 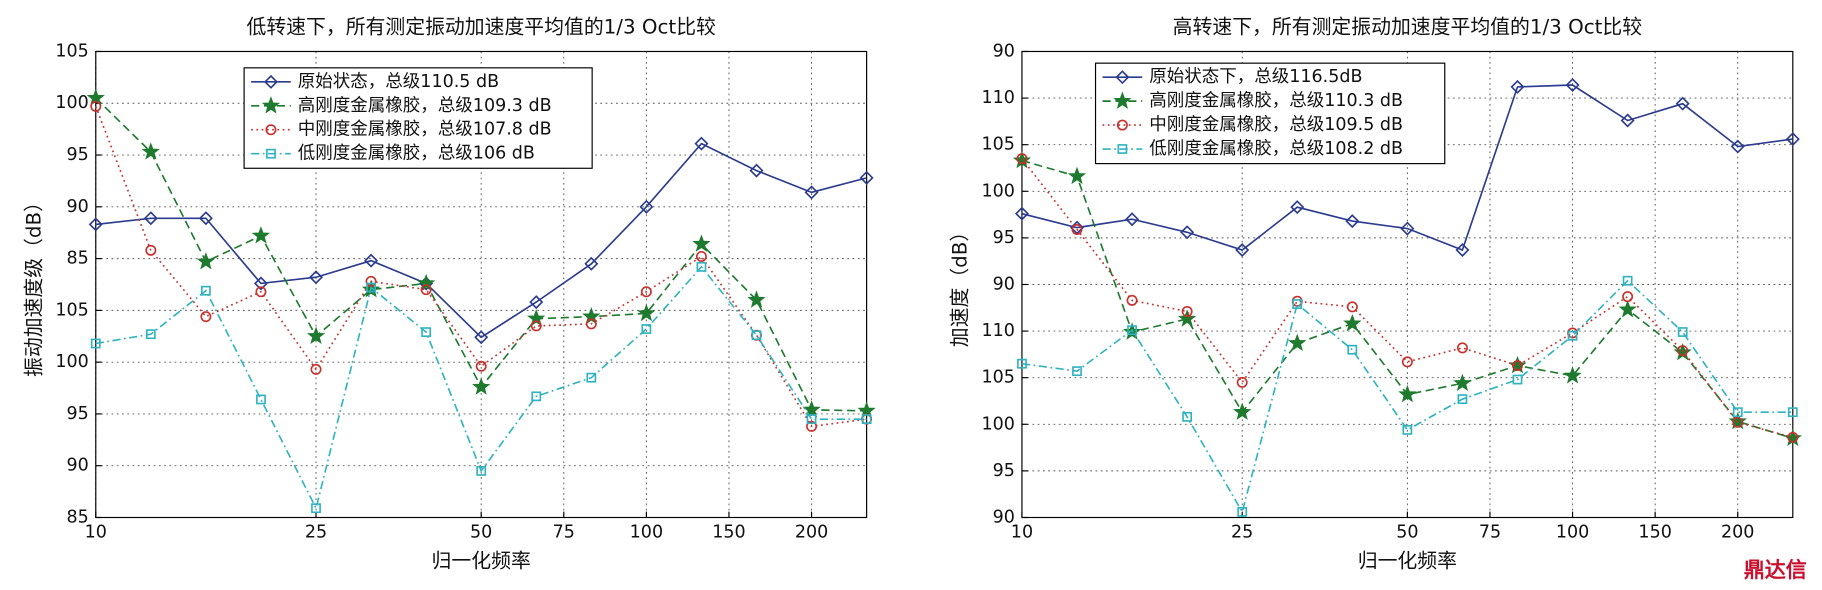 I want to click on x-tick-label: 25, so click(x=316, y=533).